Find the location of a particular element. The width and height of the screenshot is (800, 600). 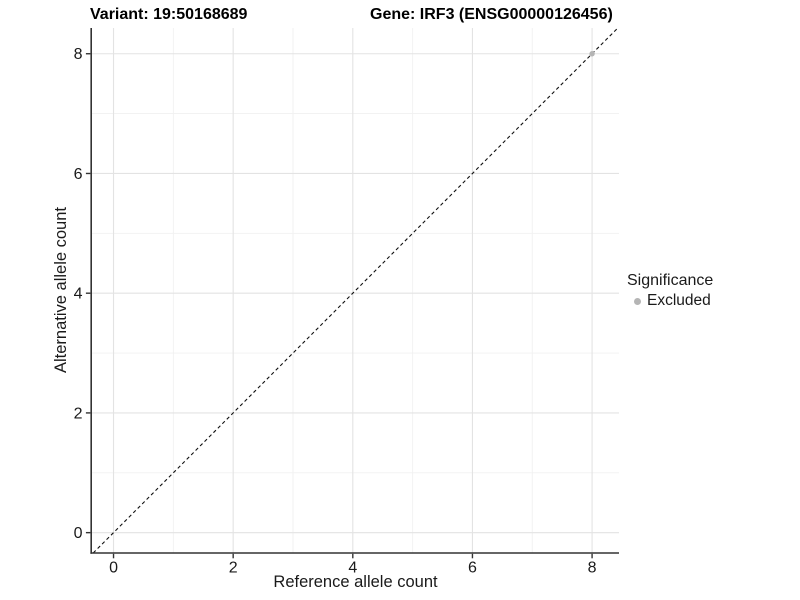

x-tick-label: 0 is located at coordinates (113, 568).